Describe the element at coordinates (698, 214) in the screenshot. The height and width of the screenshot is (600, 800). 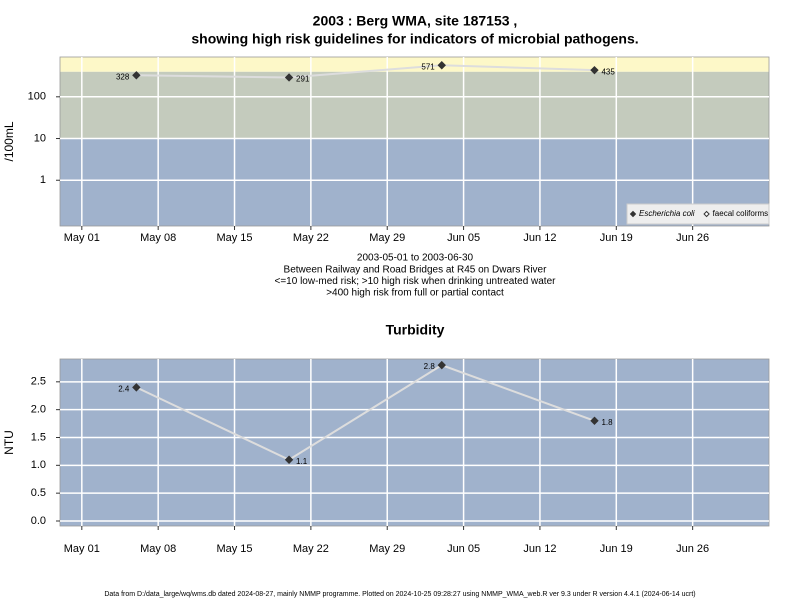
I see `legend-box` at that location.